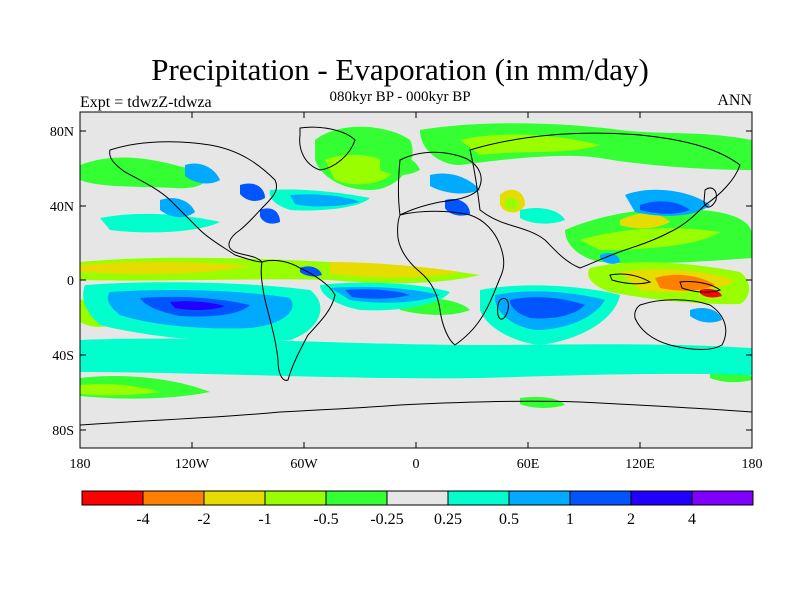 The height and width of the screenshot is (600, 800). Describe the element at coordinates (304, 464) in the screenshot. I see `lon-tick-label: 60W` at that location.